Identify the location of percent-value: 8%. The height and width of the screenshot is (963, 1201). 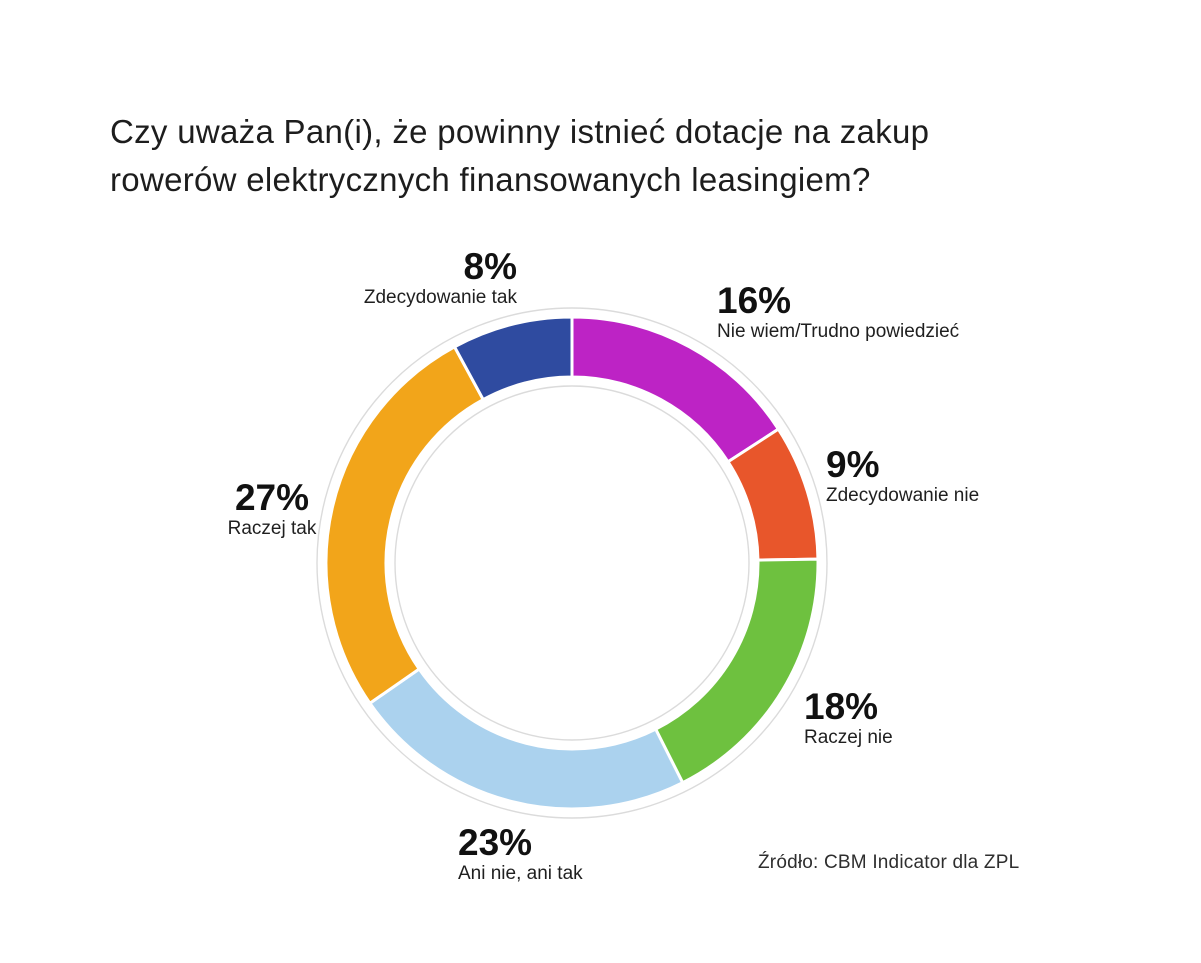
(490, 266).